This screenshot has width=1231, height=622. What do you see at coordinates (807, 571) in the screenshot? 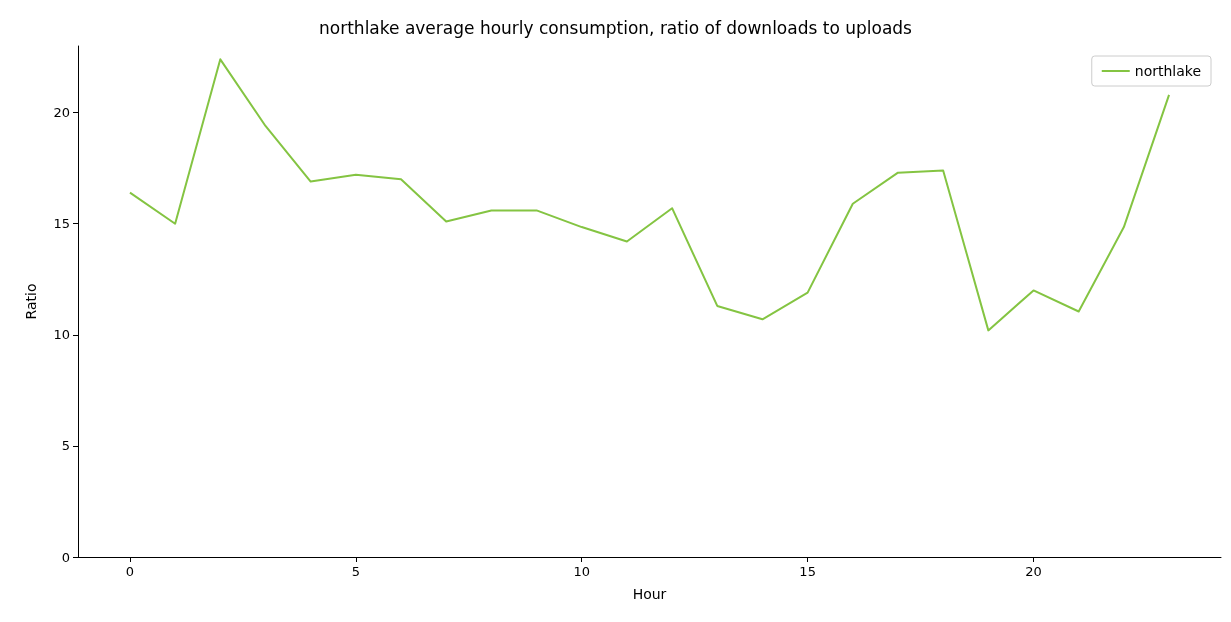
I see `x-tick-label: 15` at bounding box center [807, 571].